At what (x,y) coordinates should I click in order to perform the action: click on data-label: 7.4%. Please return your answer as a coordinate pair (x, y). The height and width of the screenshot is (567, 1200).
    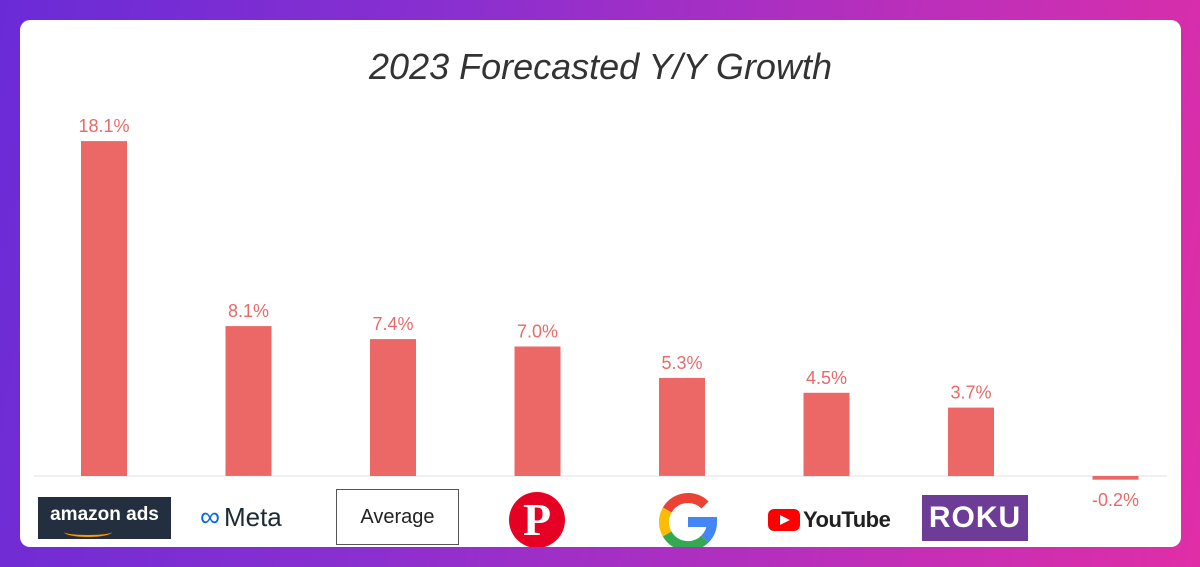
    Looking at the image, I should click on (392, 324).